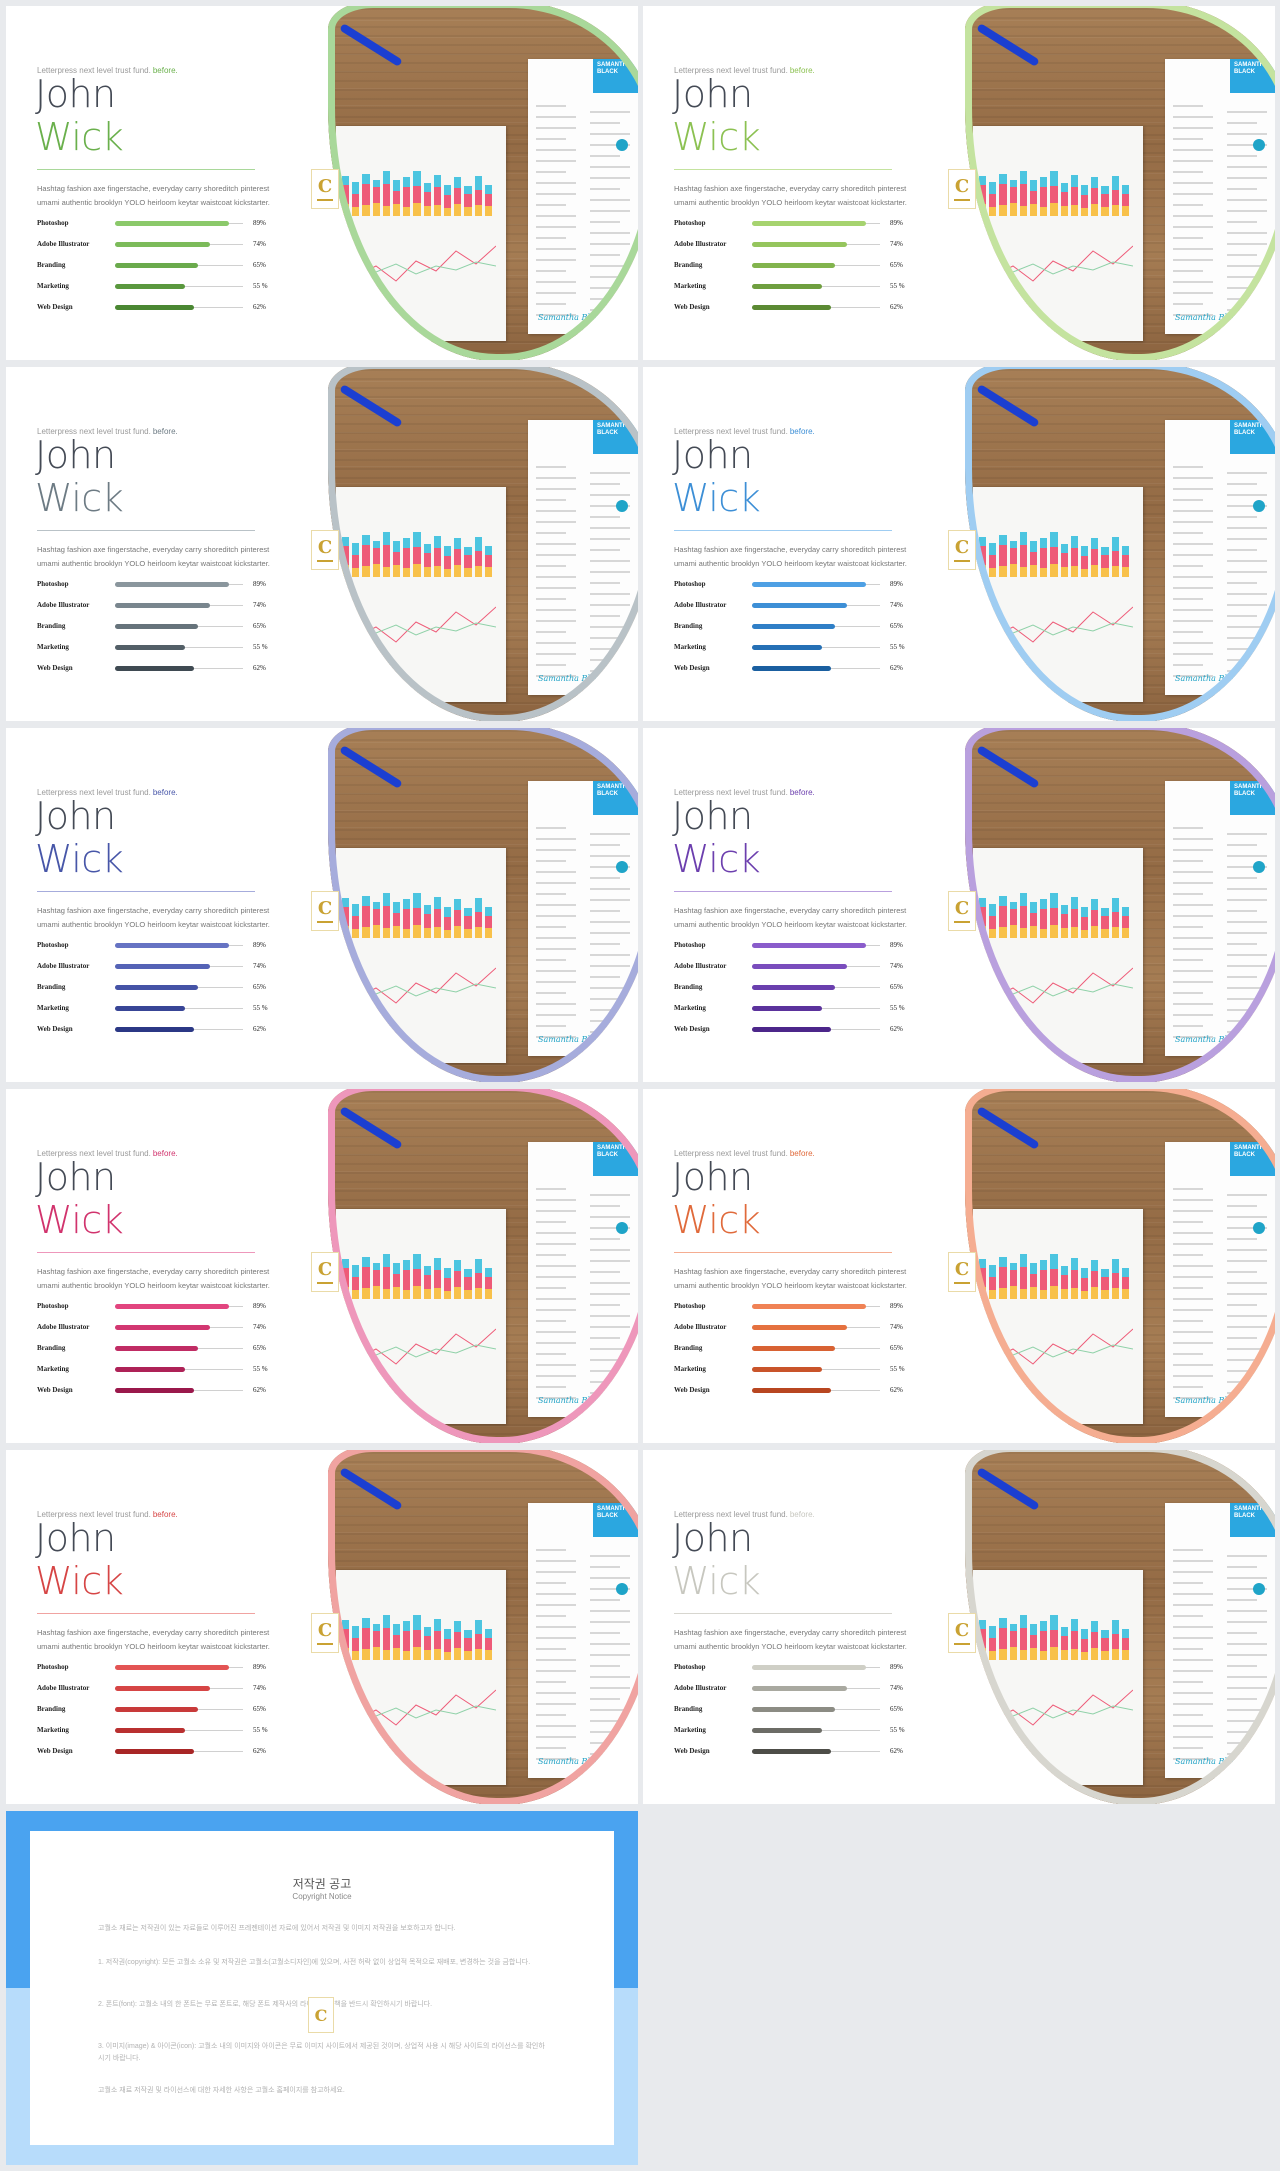 The image size is (1280, 2171). I want to click on skill-row: Web Design 62%, so click(157, 1754).